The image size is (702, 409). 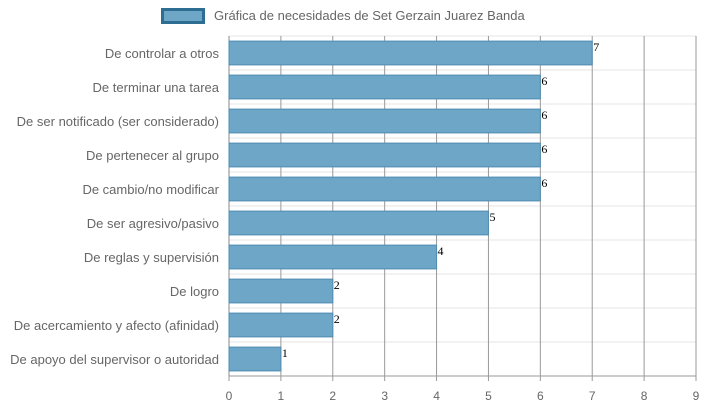 I want to click on data-label: 5, so click(x=492, y=217).